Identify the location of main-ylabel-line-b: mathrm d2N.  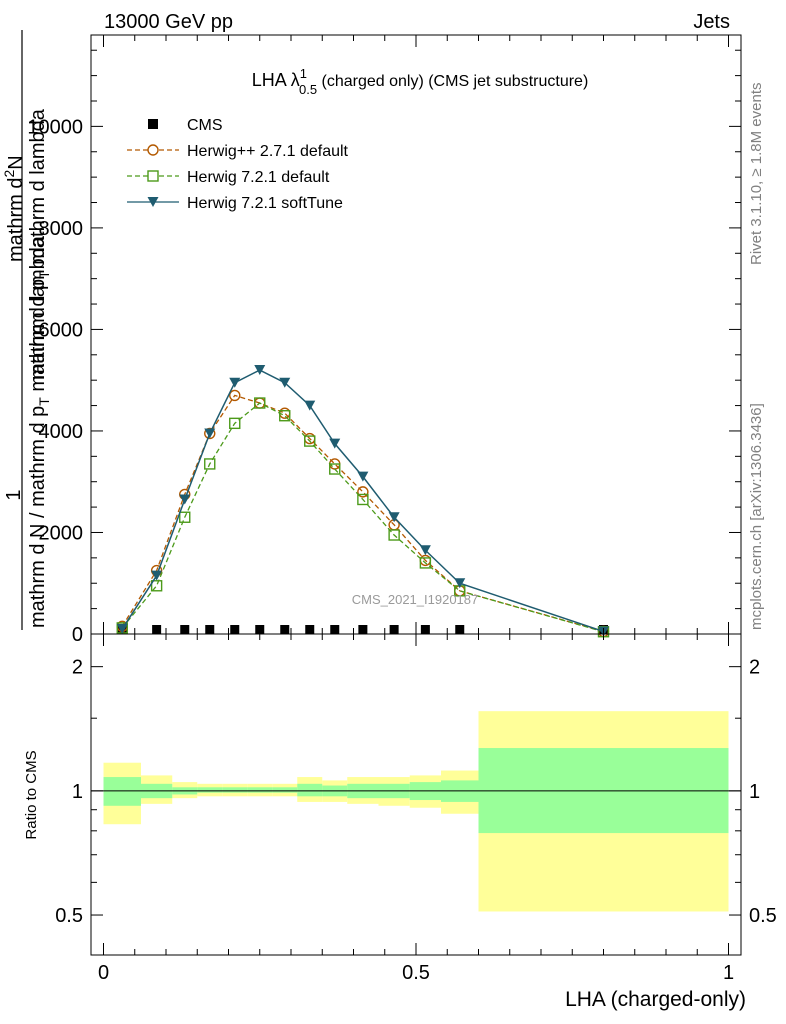
(14, 208).